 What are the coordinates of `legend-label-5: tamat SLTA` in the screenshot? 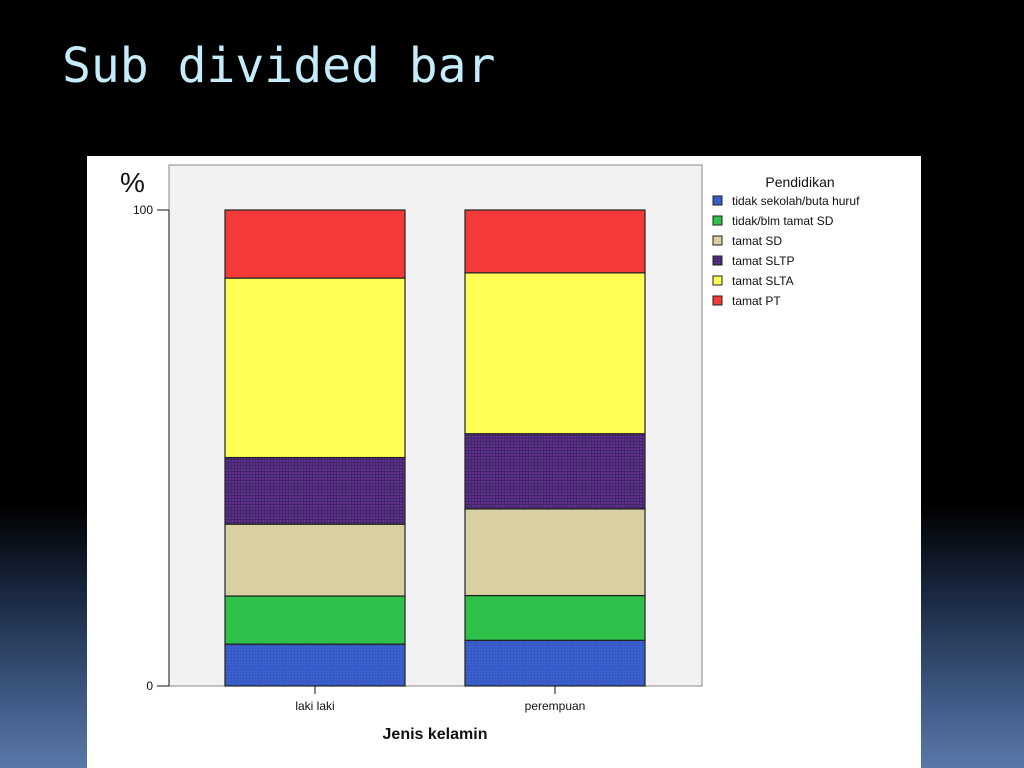 It's located at (763, 281).